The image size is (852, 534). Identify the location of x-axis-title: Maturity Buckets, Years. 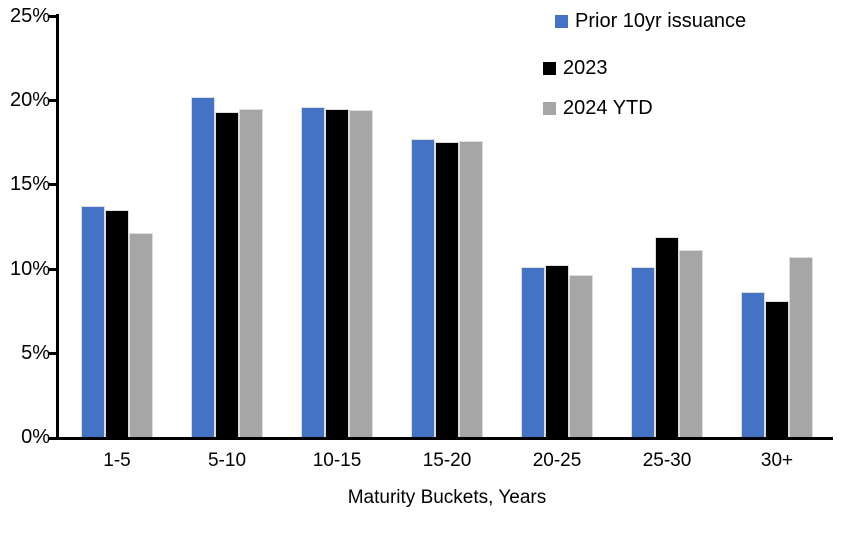
(447, 497).